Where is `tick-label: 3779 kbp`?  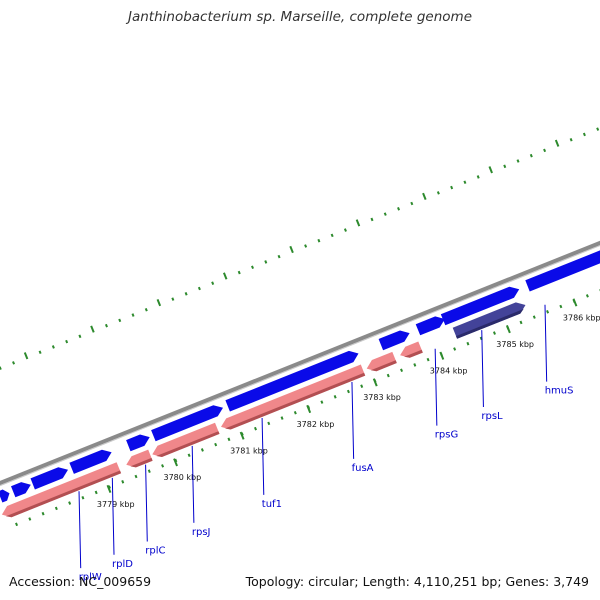
tick-label: 3779 kbp is located at coordinates (116, 504).